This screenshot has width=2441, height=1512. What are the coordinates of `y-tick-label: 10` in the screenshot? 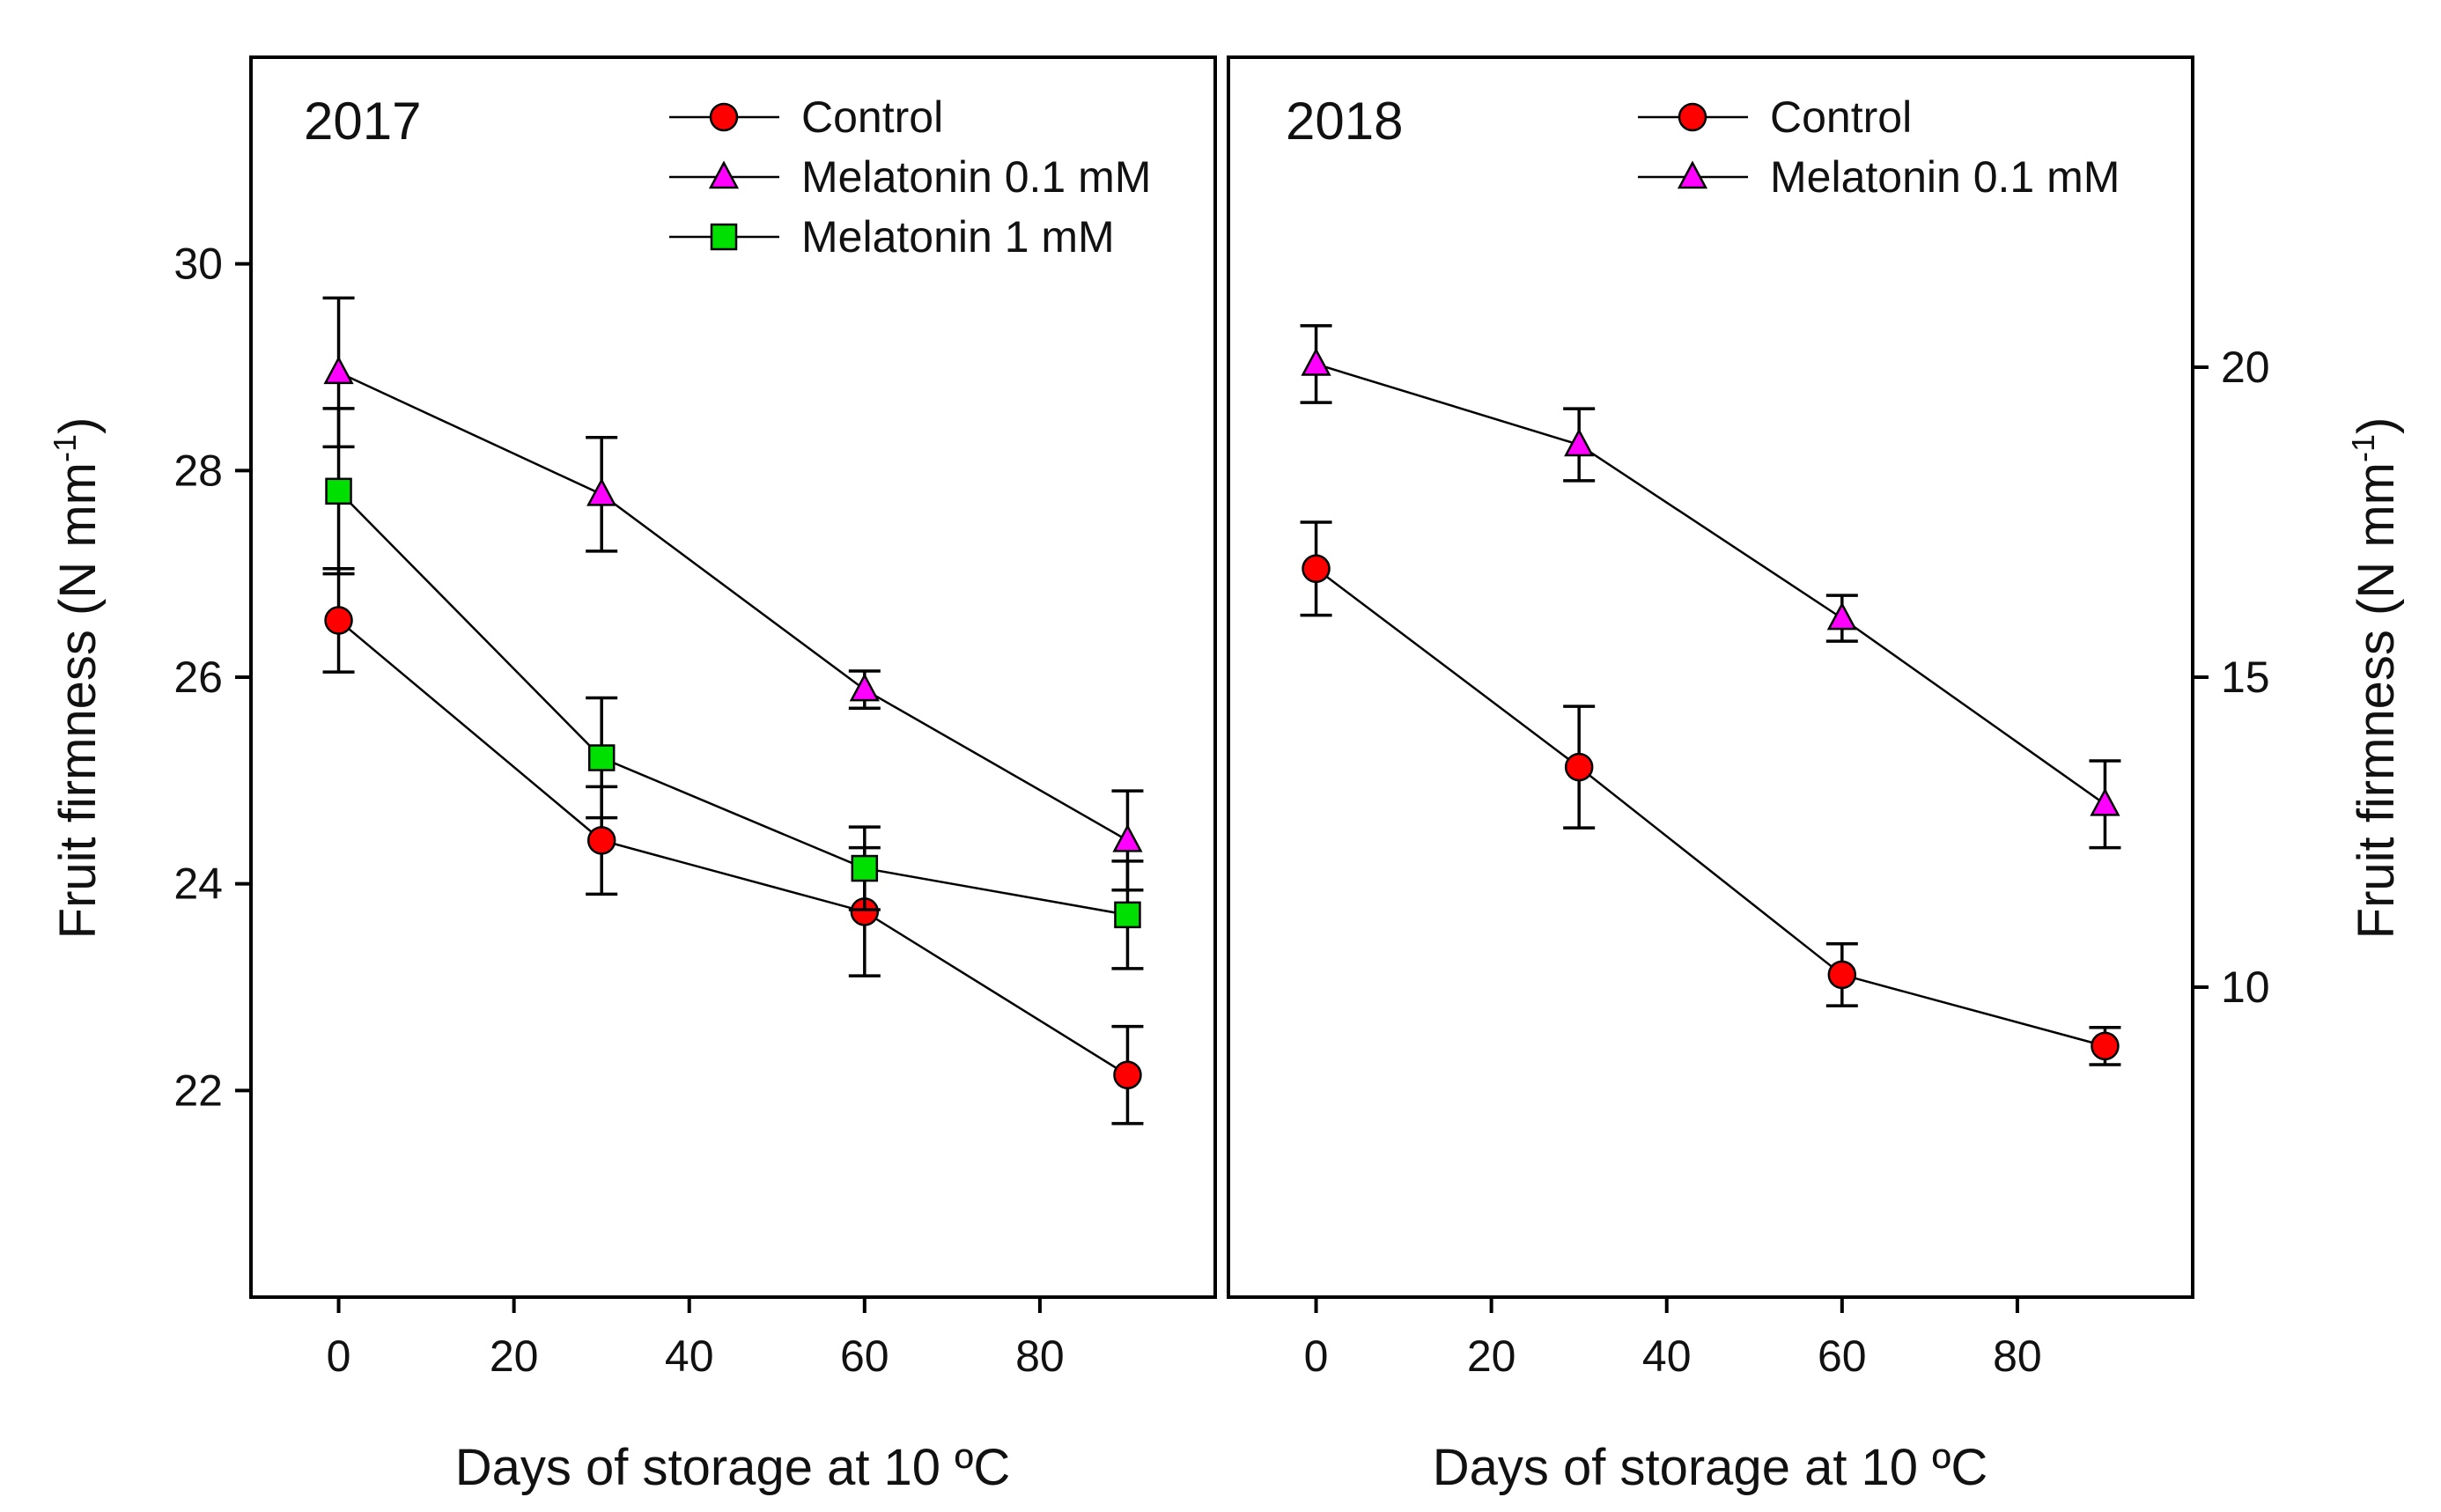 It's located at (2245, 987).